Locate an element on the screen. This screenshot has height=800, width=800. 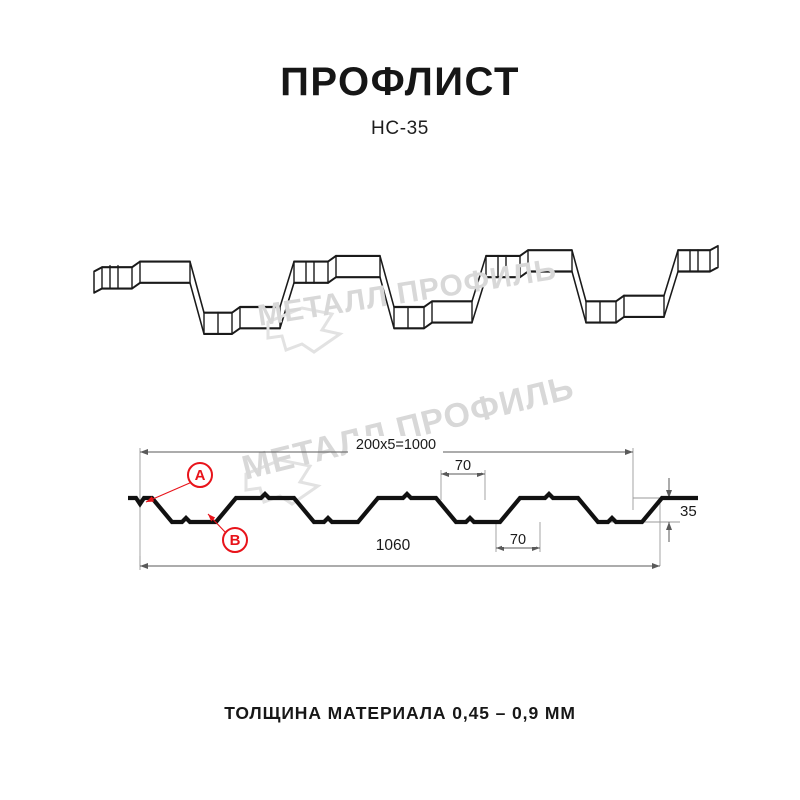
callout-b-circle is located at coordinates (235, 540).